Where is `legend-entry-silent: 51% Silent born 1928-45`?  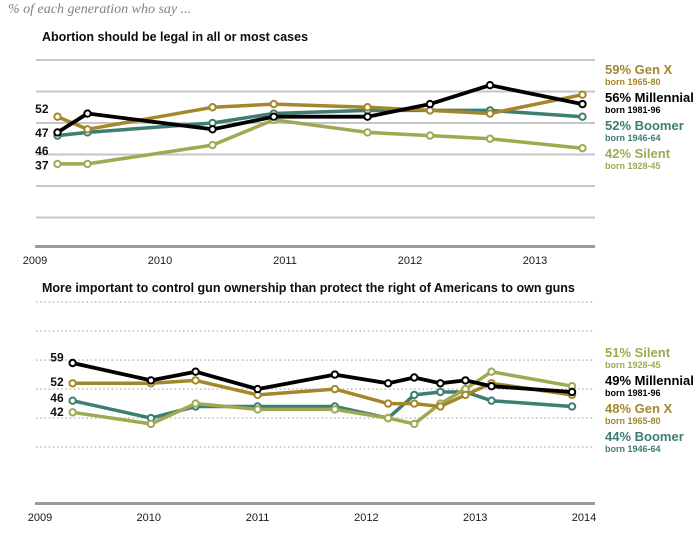
legend-entry-silent: 51% Silent born 1928-45 is located at coordinates (651, 358).